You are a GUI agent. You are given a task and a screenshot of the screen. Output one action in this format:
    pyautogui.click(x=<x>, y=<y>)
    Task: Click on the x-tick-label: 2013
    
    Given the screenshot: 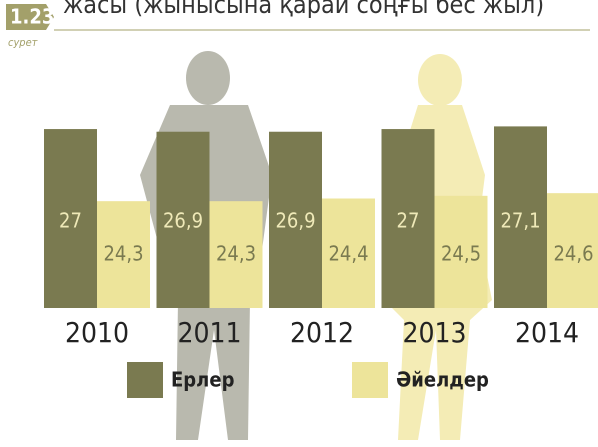 What is the action you would take?
    pyautogui.click(x=434, y=332)
    